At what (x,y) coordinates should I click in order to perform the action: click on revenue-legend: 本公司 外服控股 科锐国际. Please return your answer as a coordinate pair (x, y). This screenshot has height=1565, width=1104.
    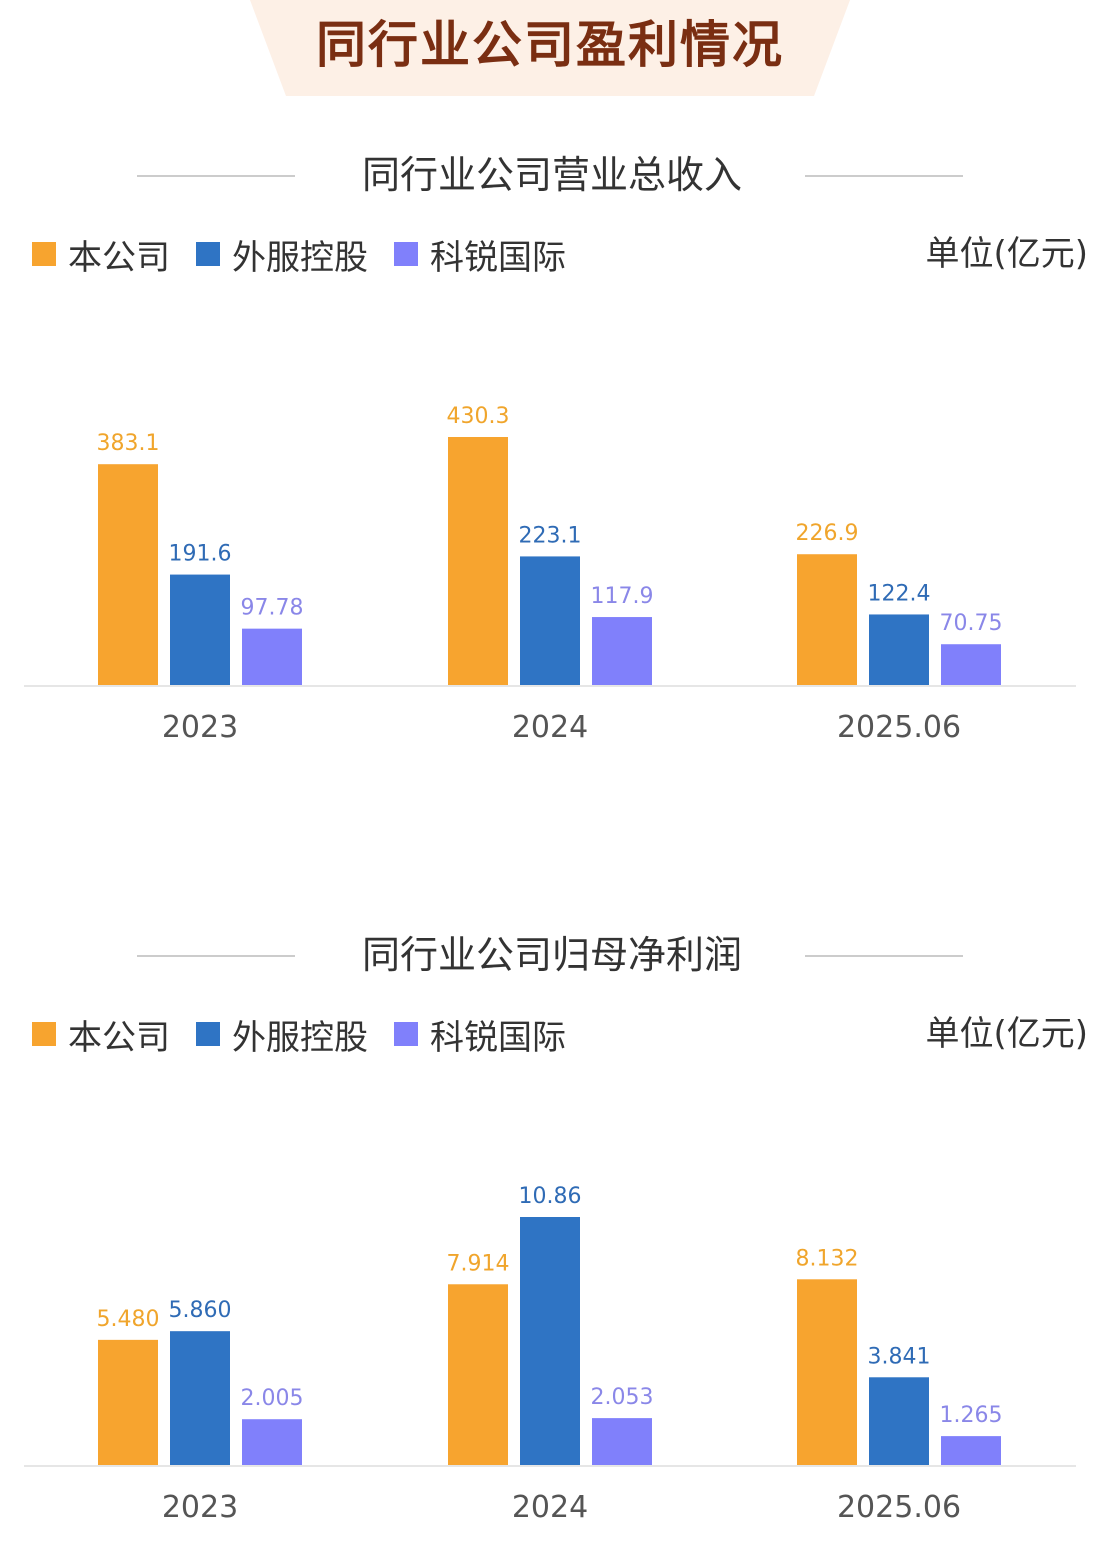
    Looking at the image, I should click on (312, 254).